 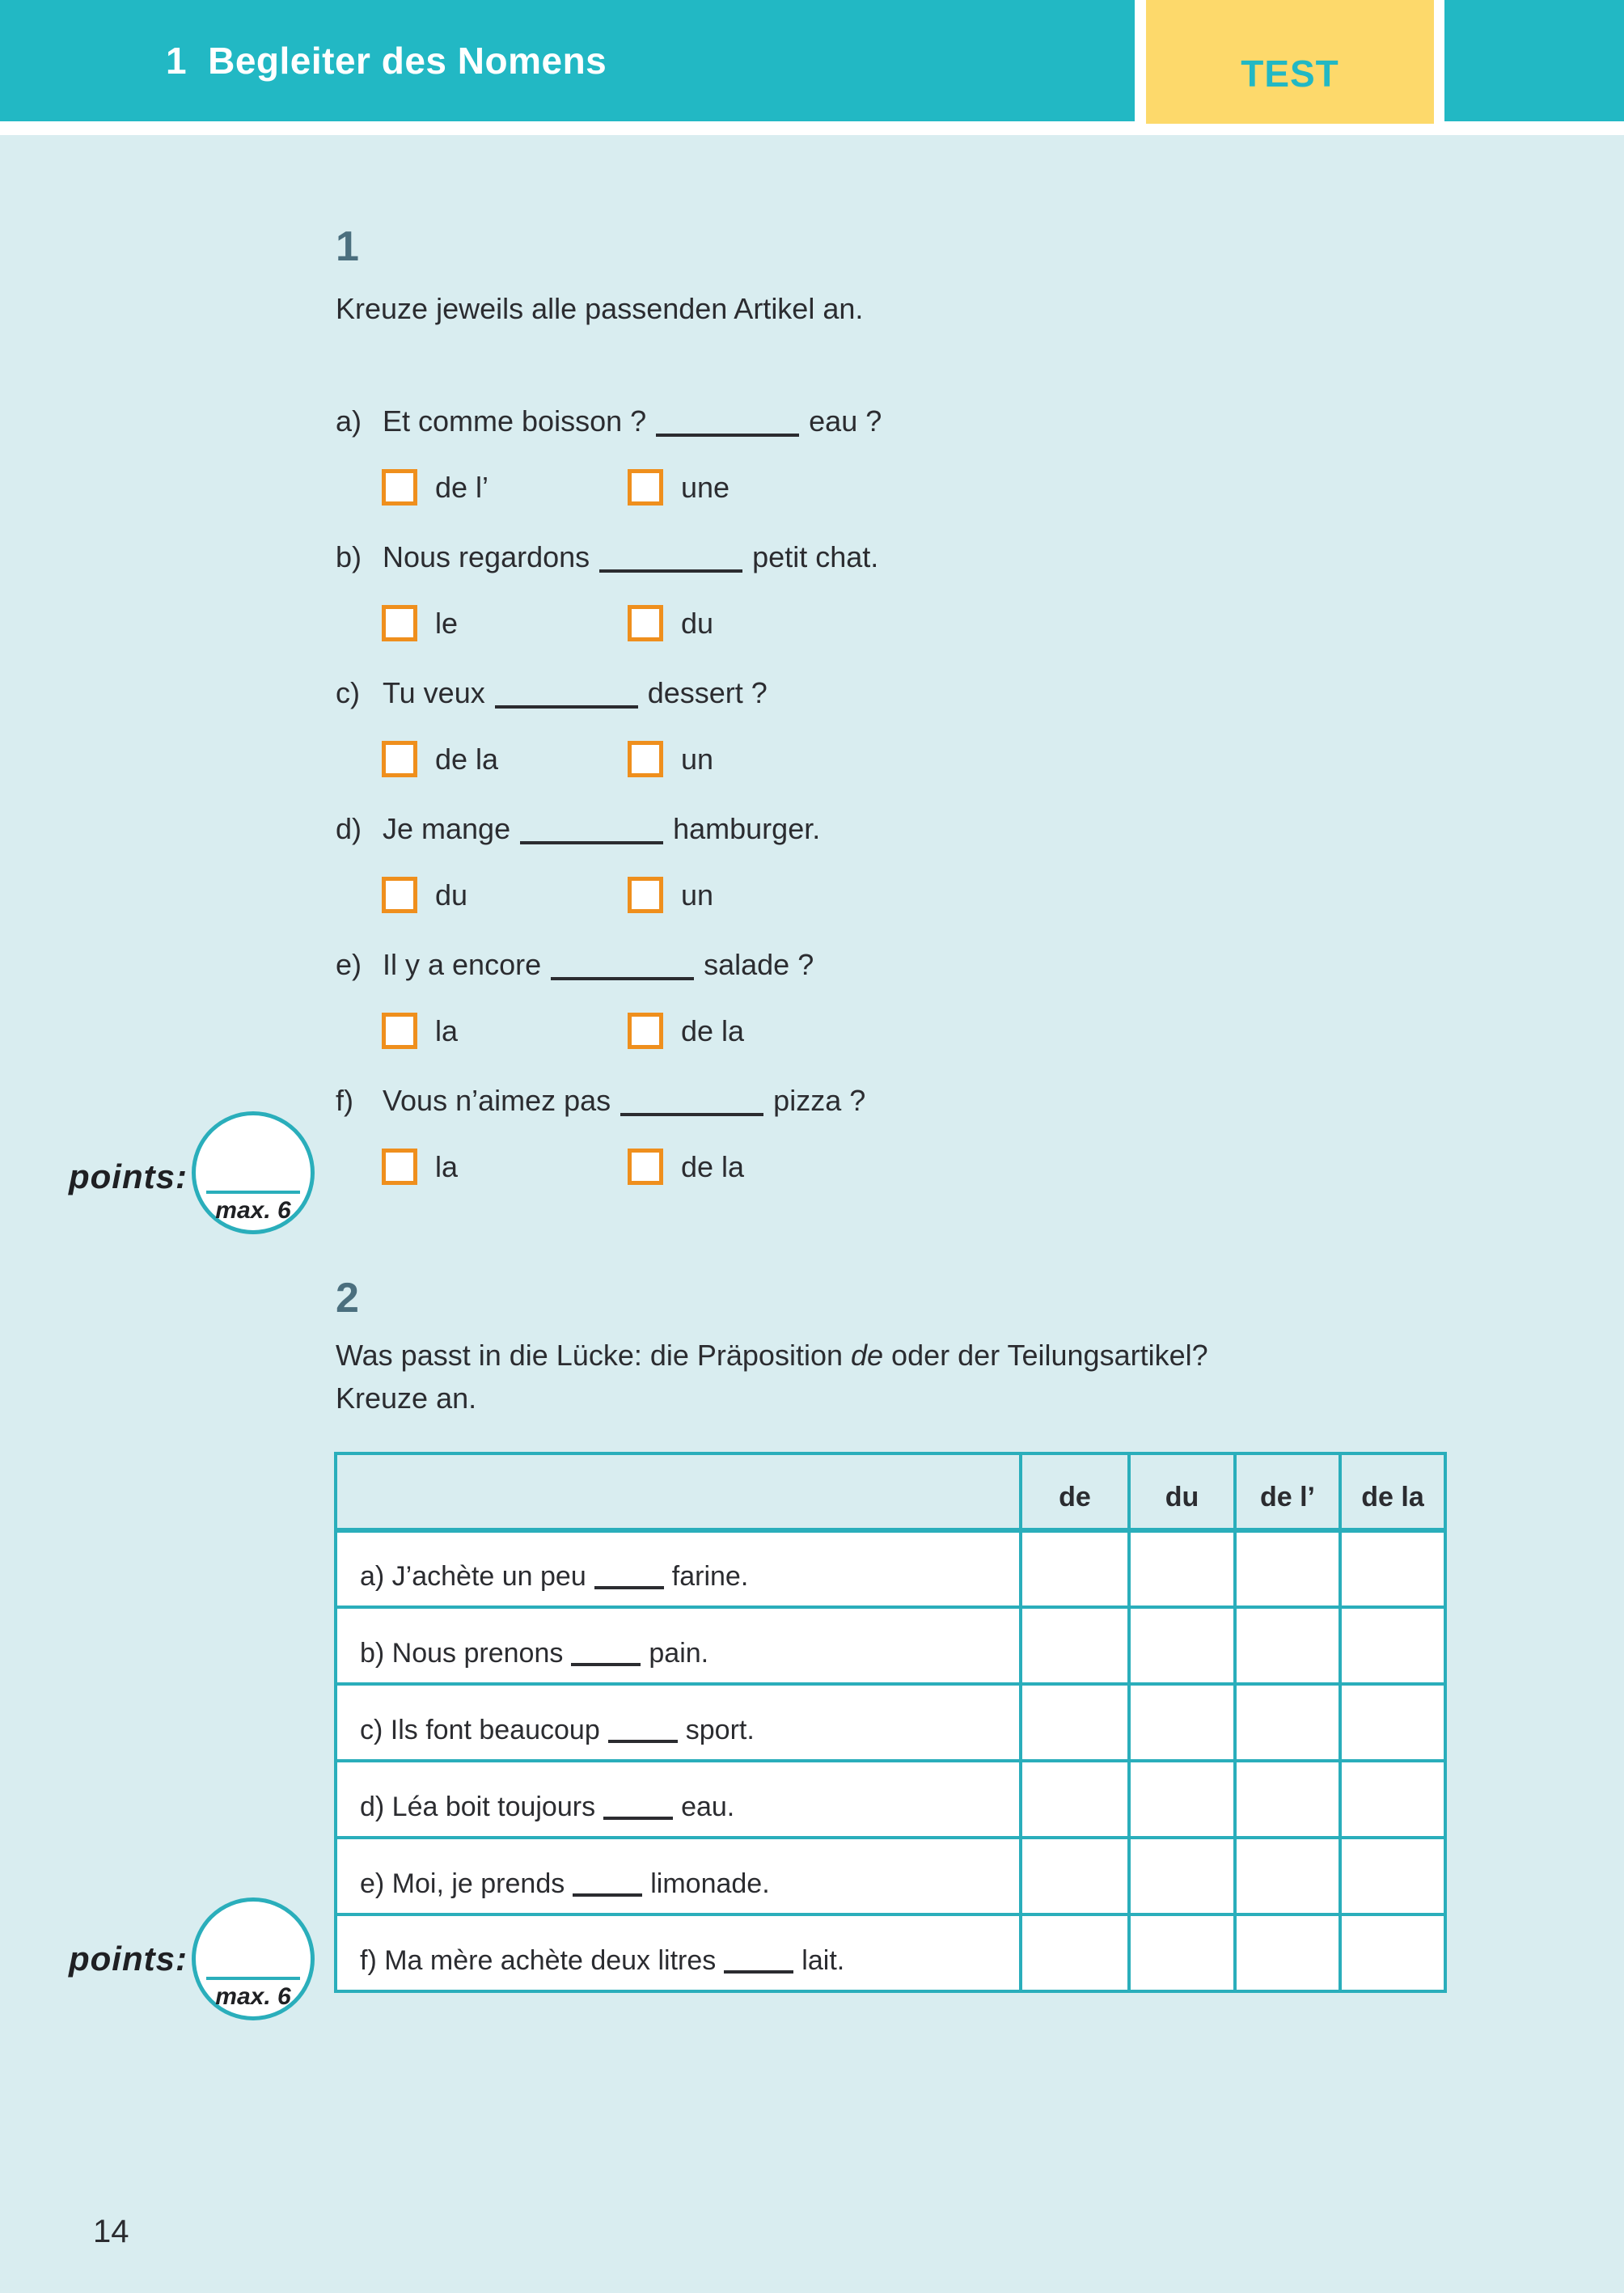 I want to click on checkbox-option: une, so click(x=679, y=487).